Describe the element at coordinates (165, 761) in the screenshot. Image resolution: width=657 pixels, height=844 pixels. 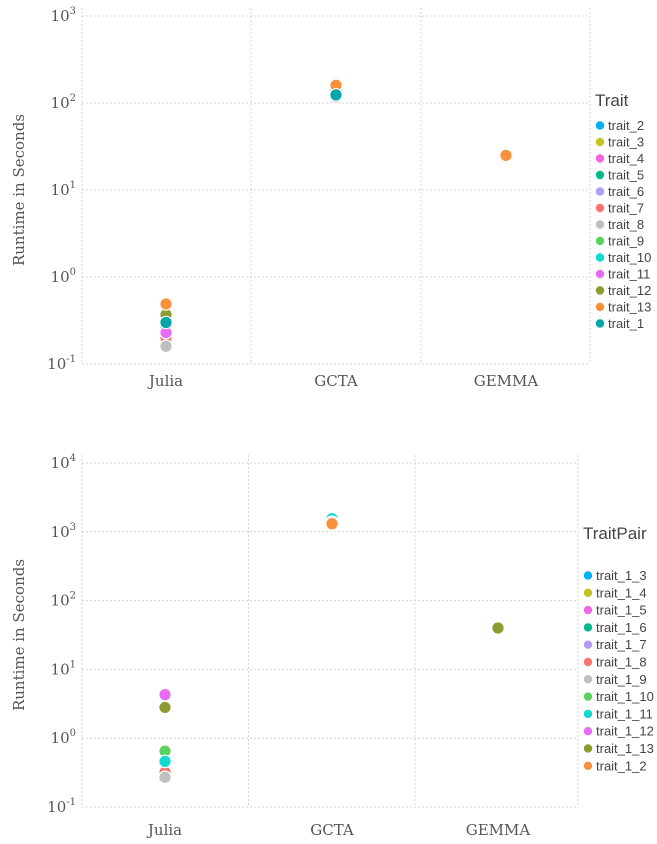
I see `data-point-trait_1_11-julia` at that location.